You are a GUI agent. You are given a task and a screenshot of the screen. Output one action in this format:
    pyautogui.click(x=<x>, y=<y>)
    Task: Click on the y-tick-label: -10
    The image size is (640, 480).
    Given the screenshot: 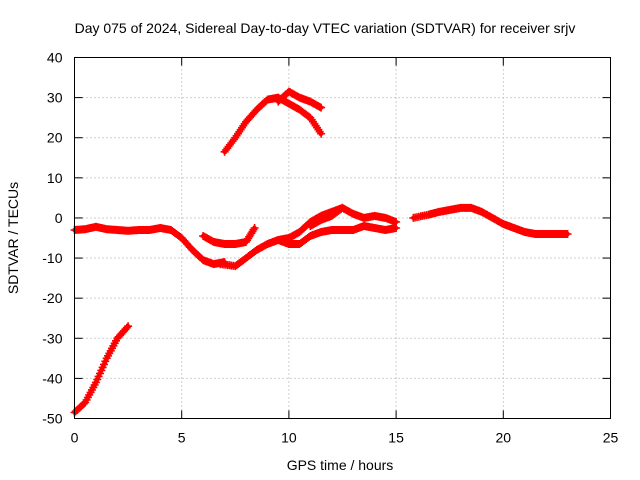 What is the action you would take?
    pyautogui.click(x=52, y=258)
    